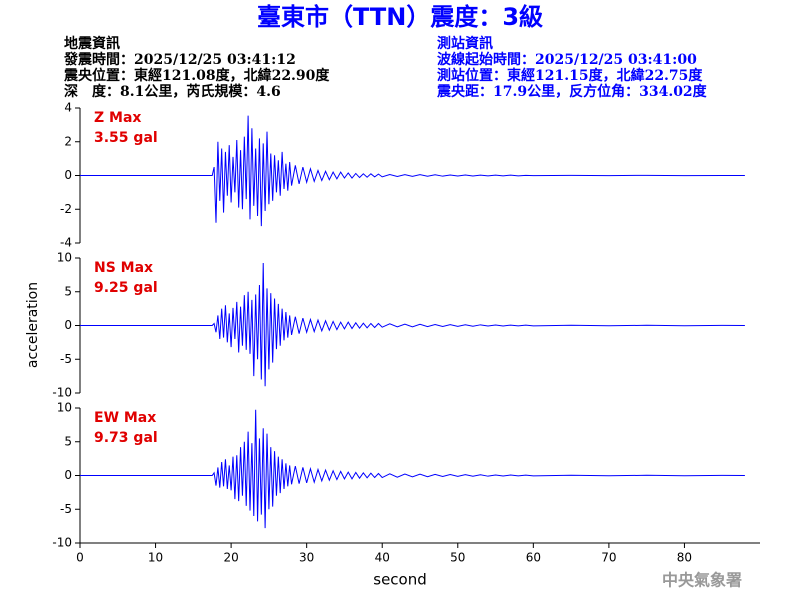 This screenshot has height=600, width=800. Describe the element at coordinates (702, 580) in the screenshot. I see `footer: 中央氣象署` at that location.